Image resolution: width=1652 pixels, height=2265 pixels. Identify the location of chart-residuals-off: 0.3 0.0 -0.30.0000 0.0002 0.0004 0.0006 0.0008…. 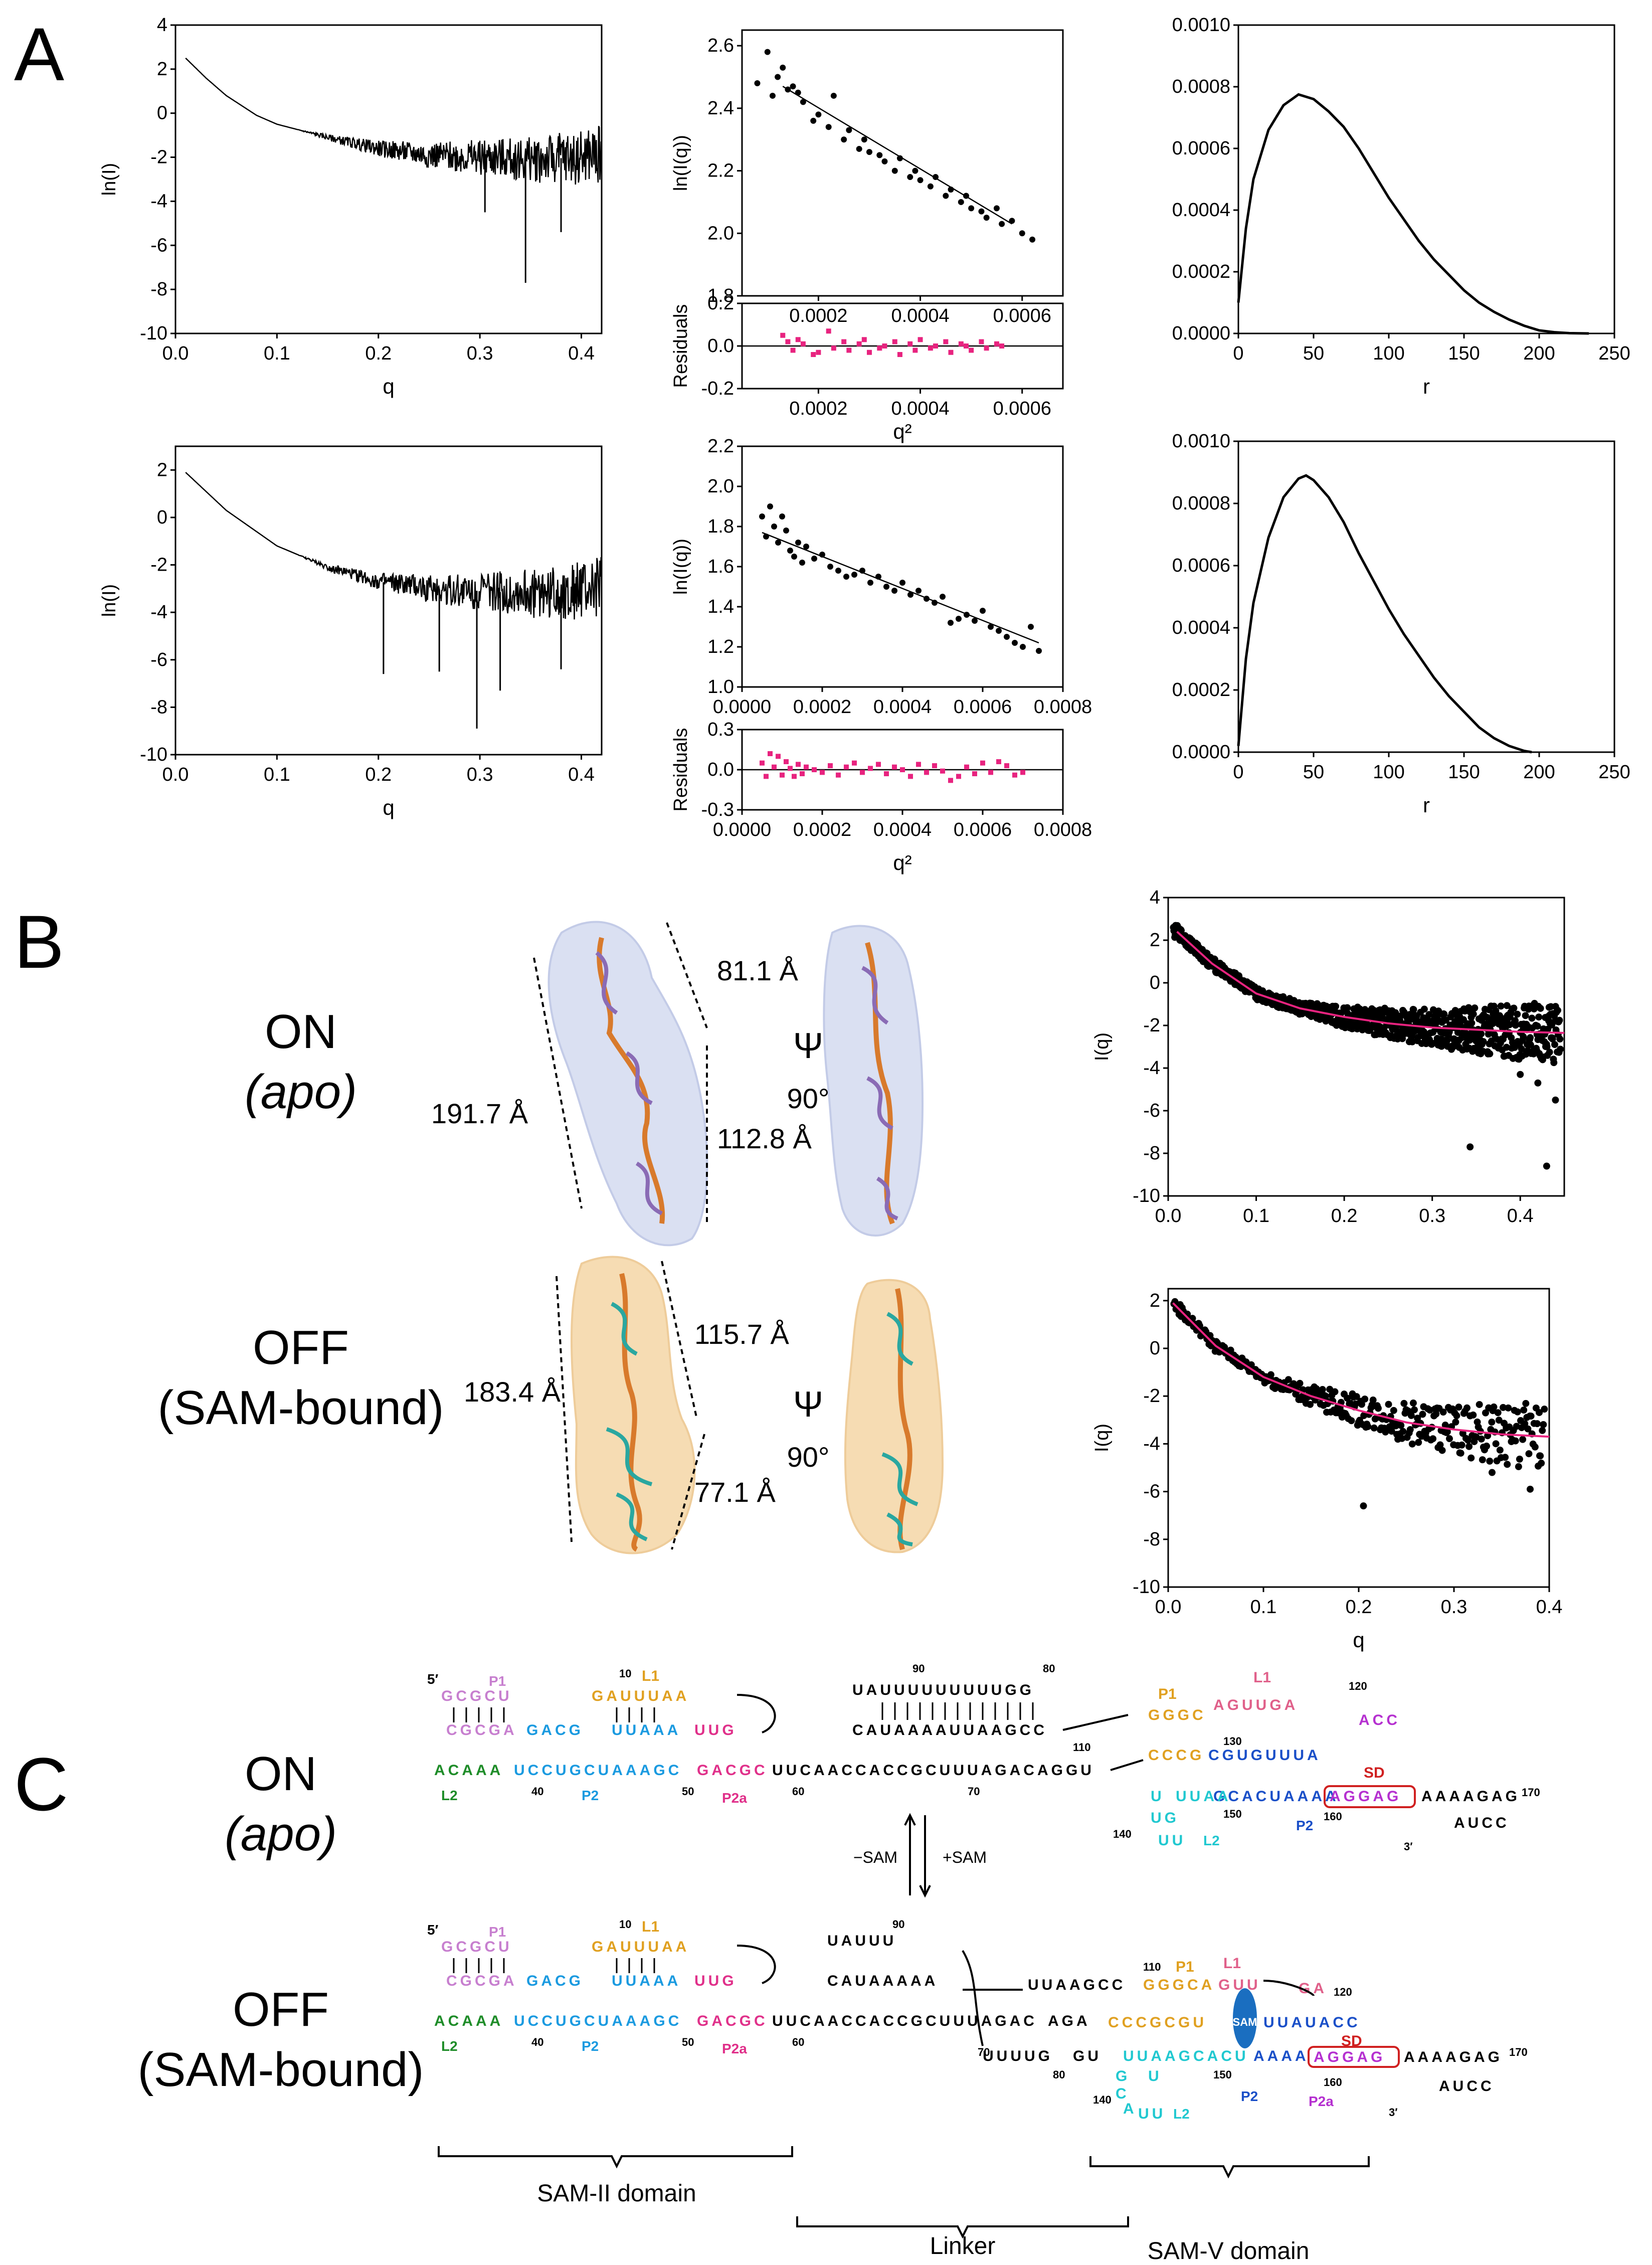
(881, 797).